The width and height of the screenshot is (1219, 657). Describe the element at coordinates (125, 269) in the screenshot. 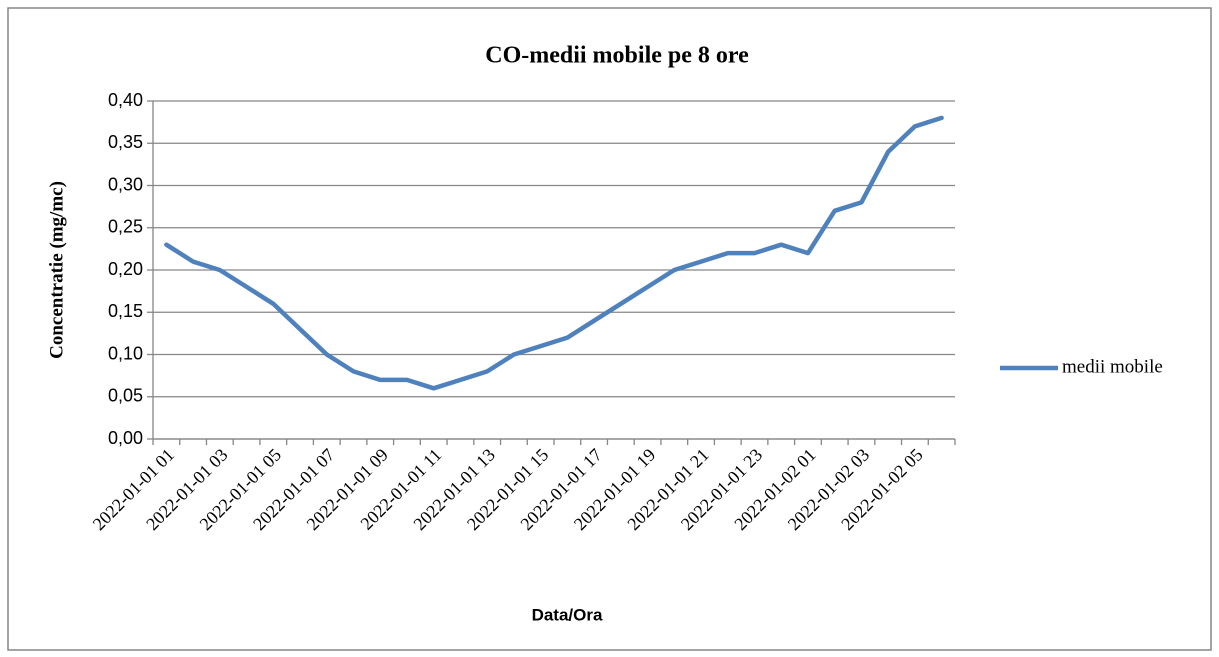

I see `y-tick-label: 0,20` at that location.